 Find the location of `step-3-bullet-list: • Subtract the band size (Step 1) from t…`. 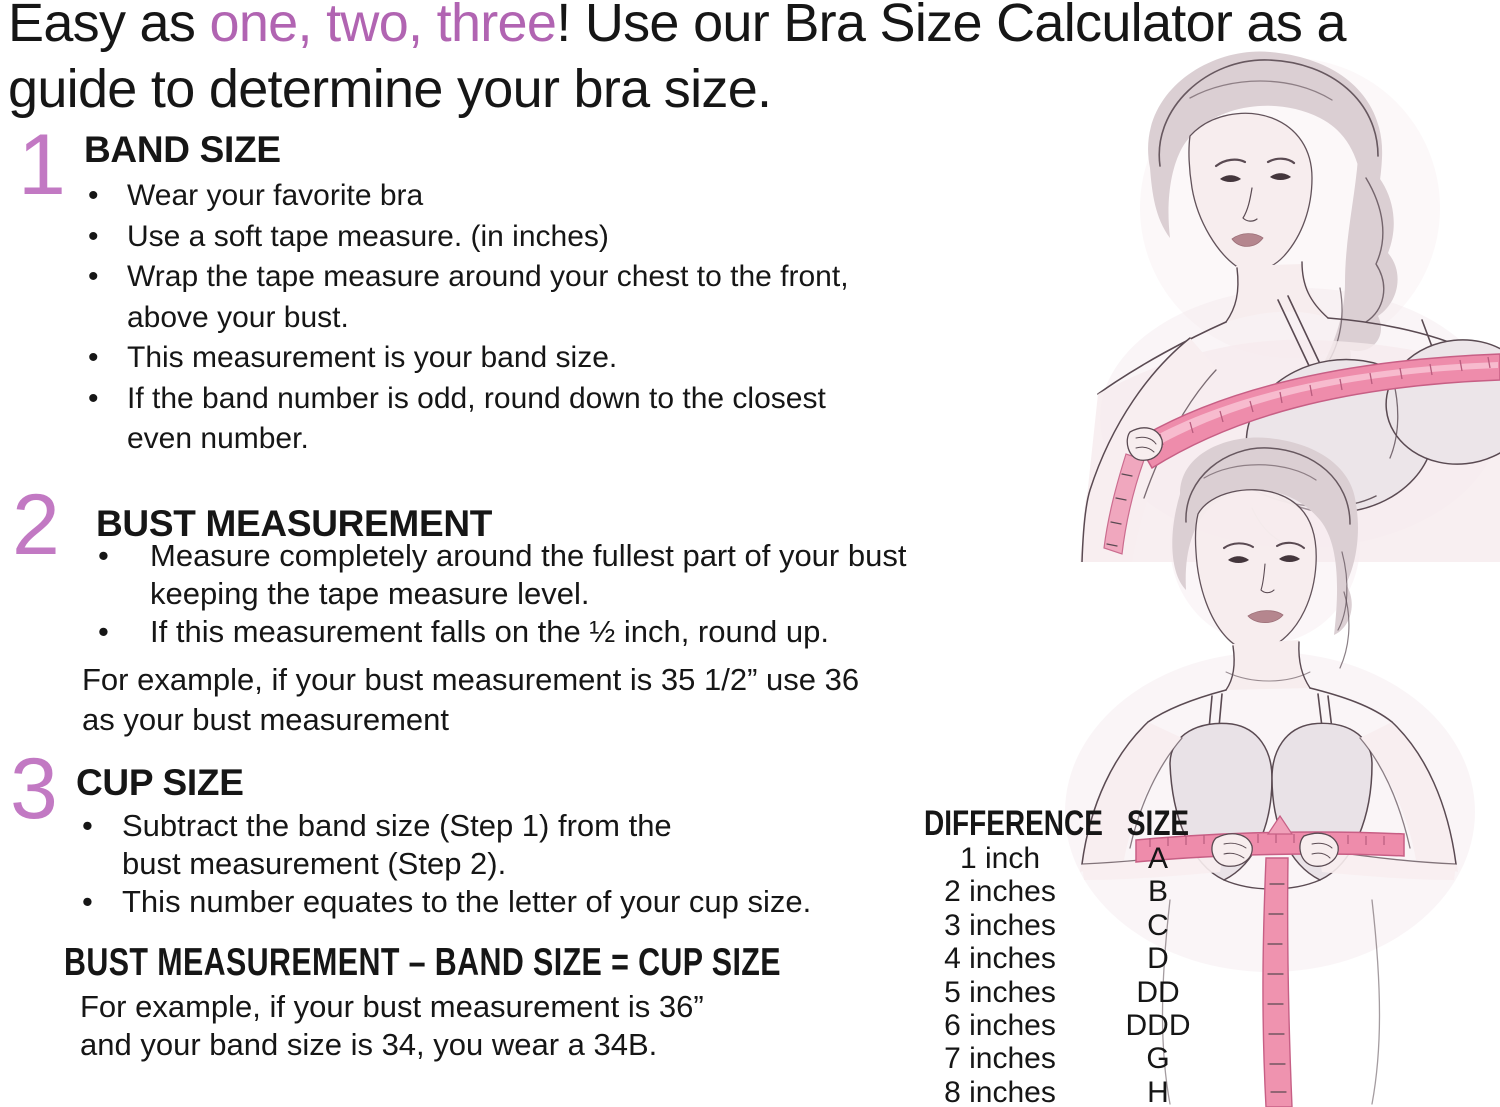

step-3-bullet-list: • Subtract the band size (Step 1) from t… is located at coordinates (446, 864).